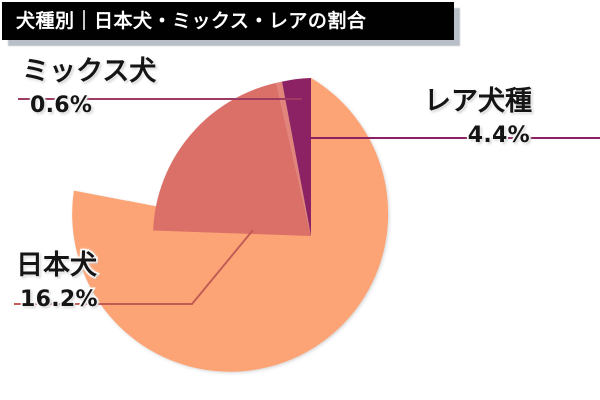 The image size is (600, 400). I want to click on pie-slice-japanese-dog, so click(232, 159).